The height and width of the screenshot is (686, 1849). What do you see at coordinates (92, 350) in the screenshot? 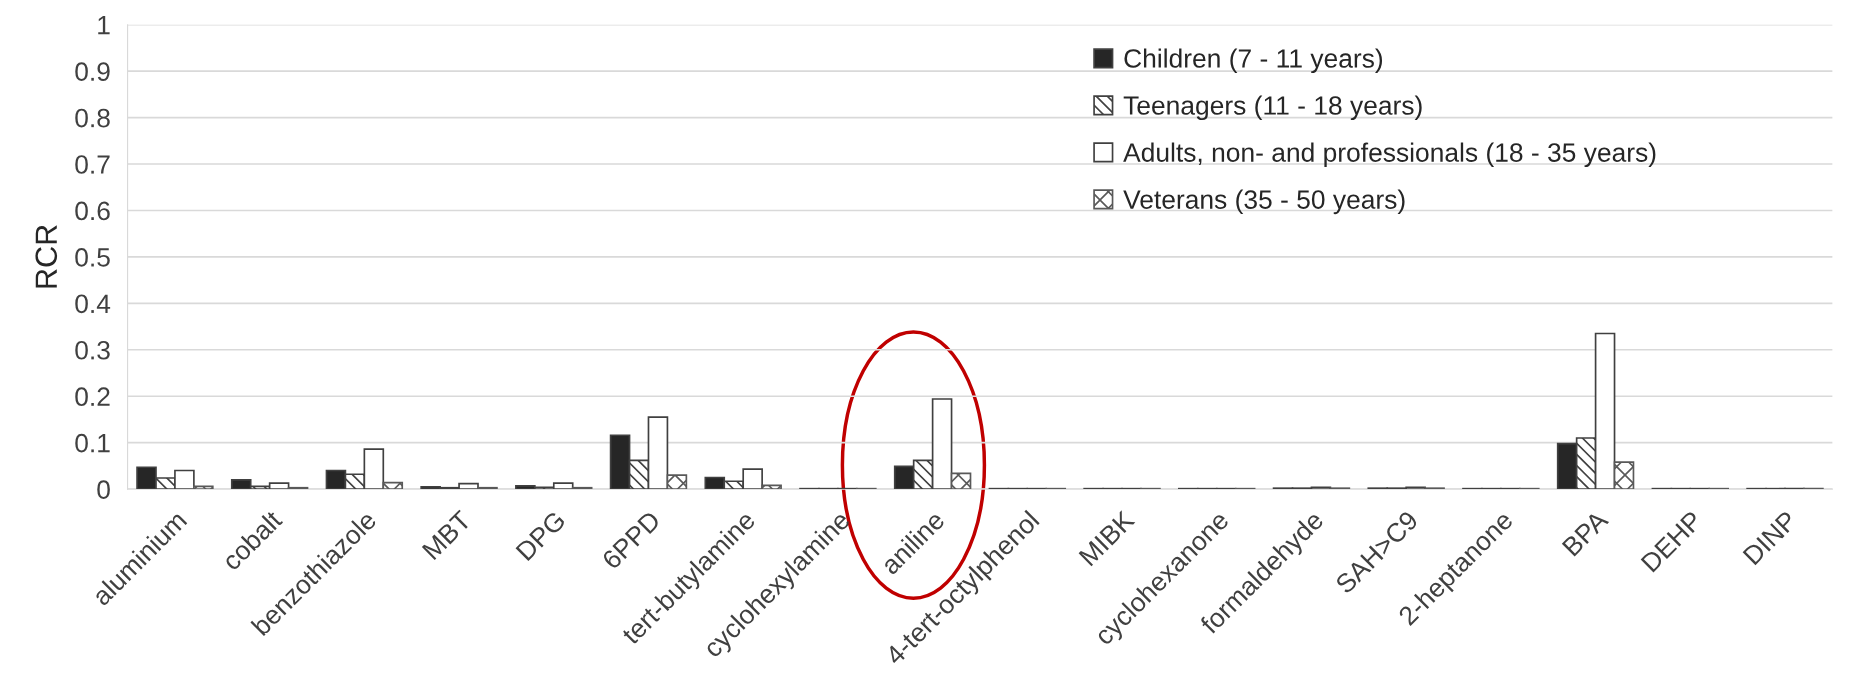
I see `y-tick-label: 0.3` at bounding box center [92, 350].